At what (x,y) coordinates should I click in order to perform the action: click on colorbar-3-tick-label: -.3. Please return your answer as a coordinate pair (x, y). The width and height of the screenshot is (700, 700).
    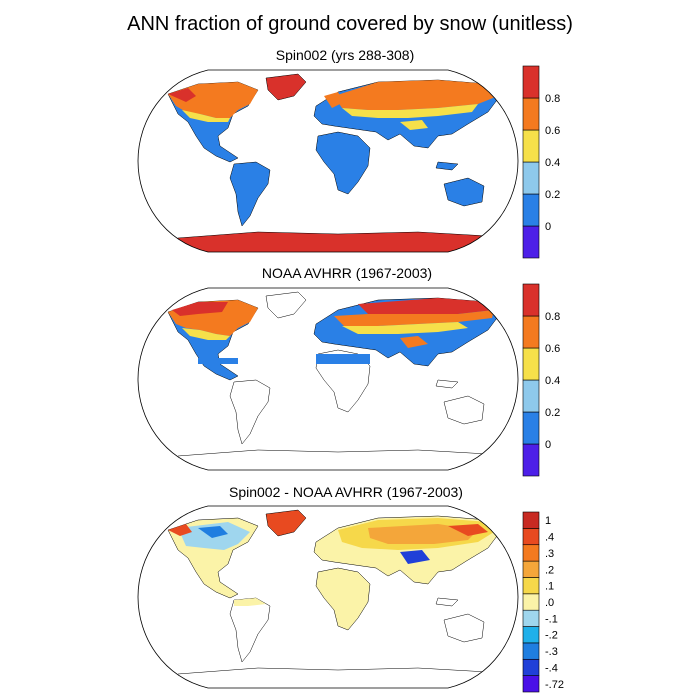
    Looking at the image, I should click on (551, 652).